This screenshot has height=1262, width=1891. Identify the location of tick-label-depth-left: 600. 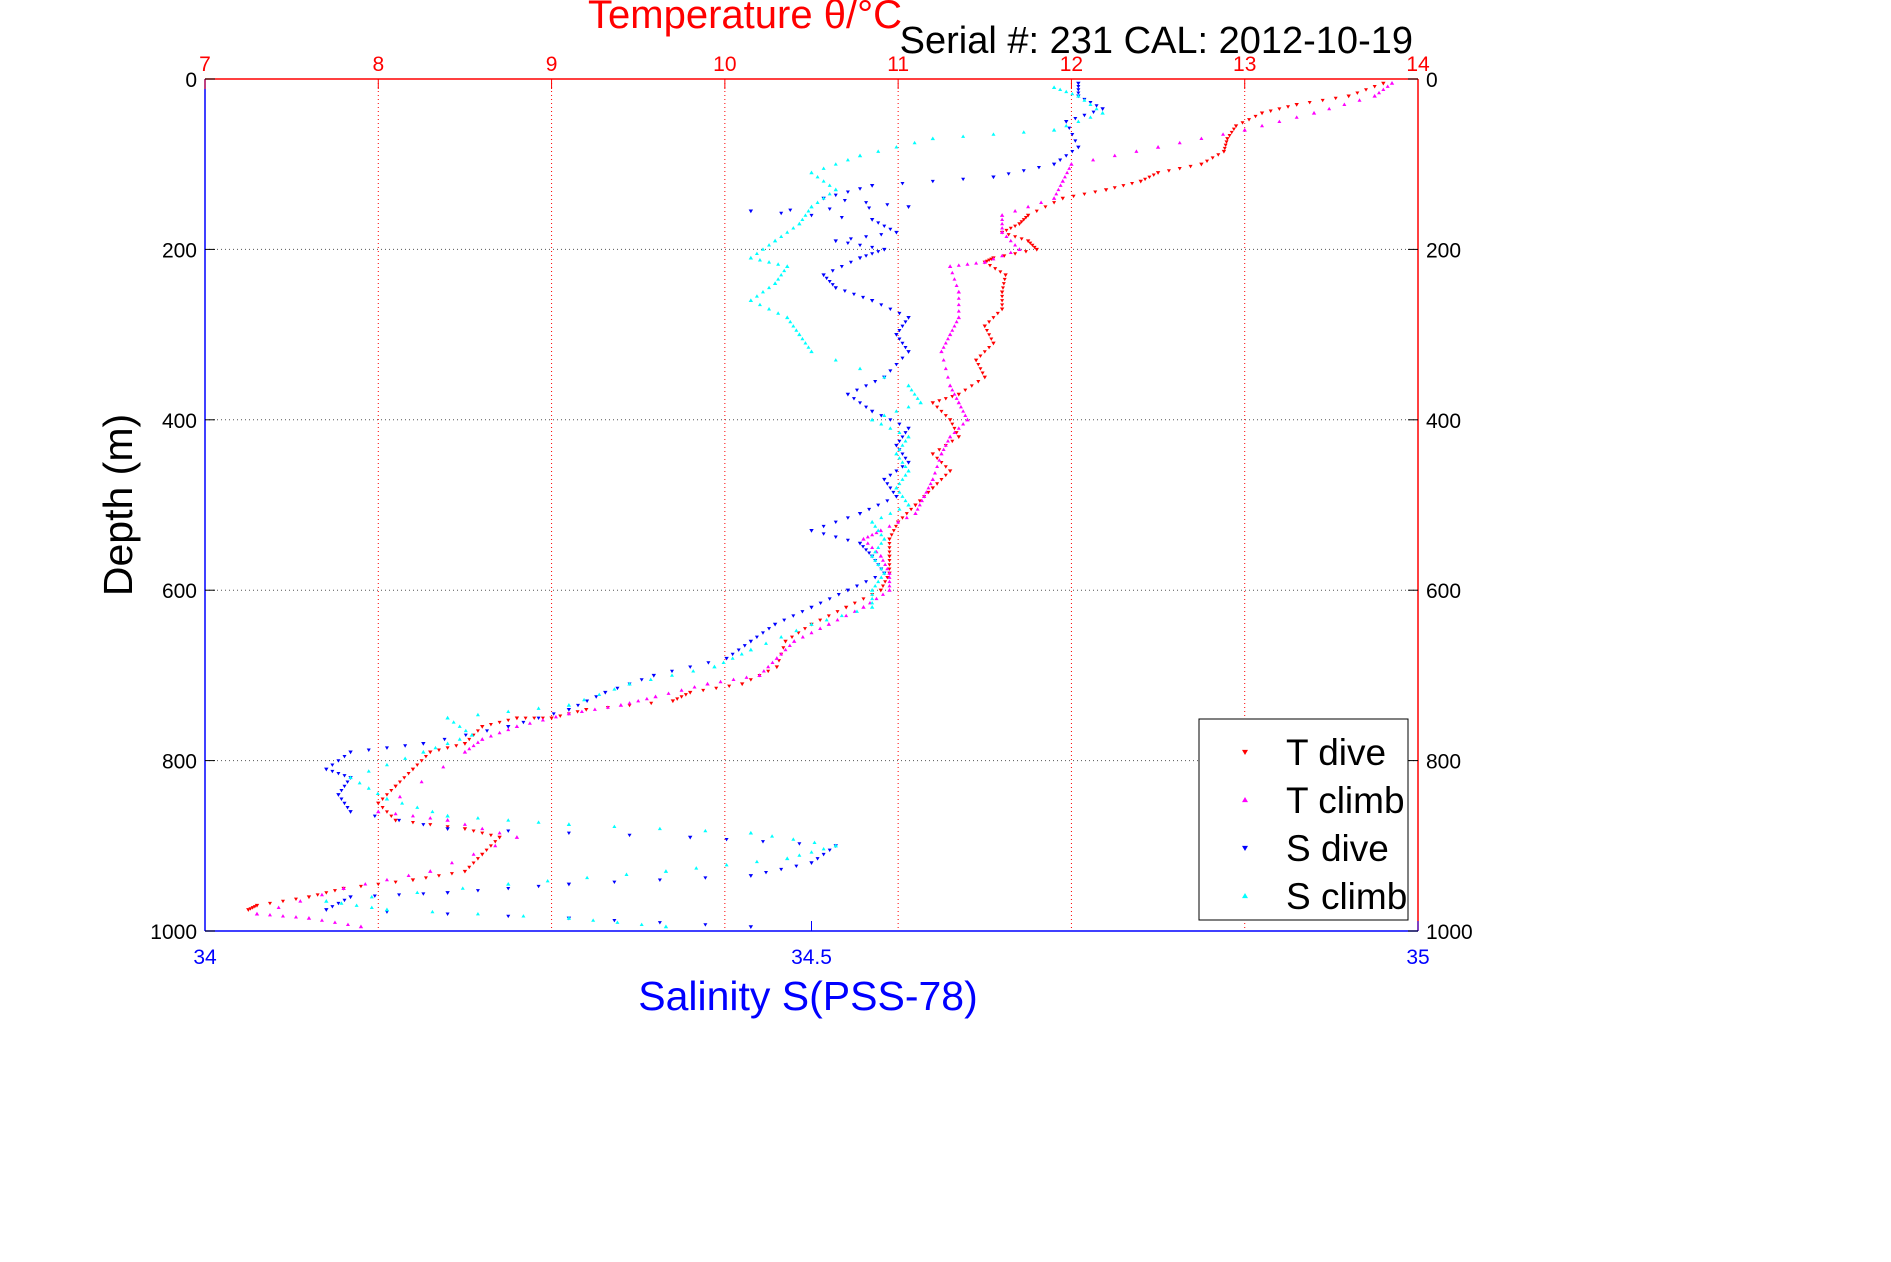
(179, 591).